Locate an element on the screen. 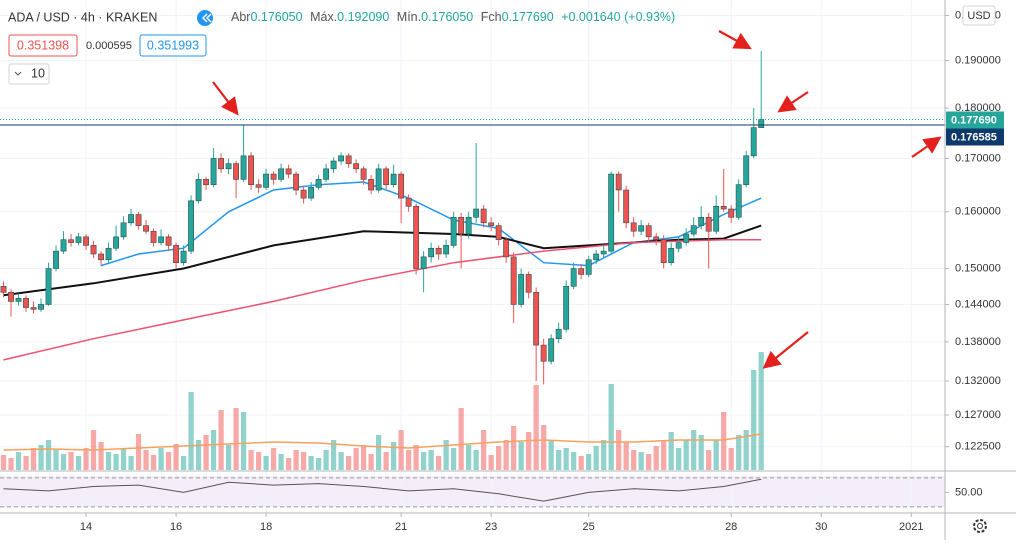  change: +0.001640 (+0.93%) is located at coordinates (618, 17).